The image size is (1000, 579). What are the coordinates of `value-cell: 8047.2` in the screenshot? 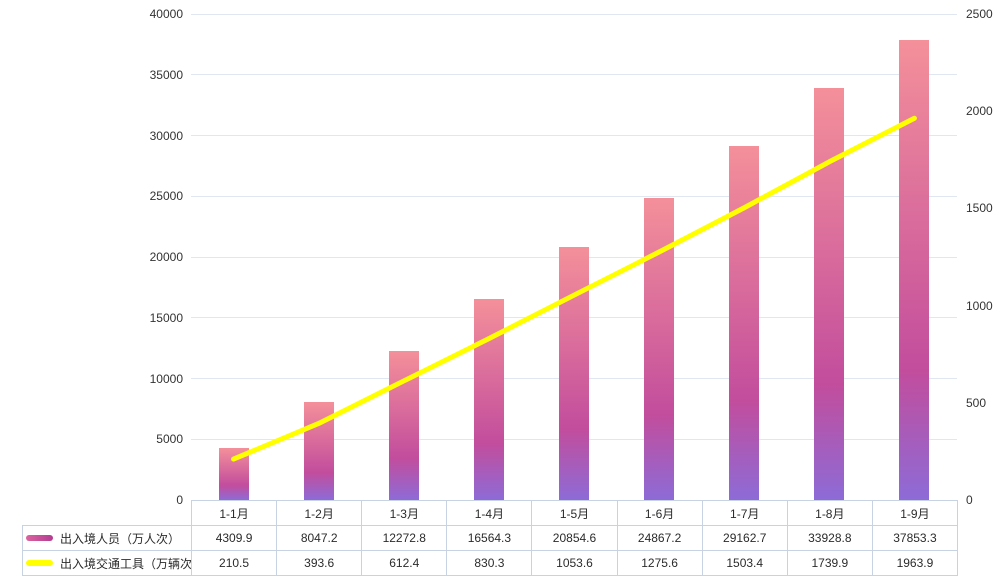 It's located at (319, 538).